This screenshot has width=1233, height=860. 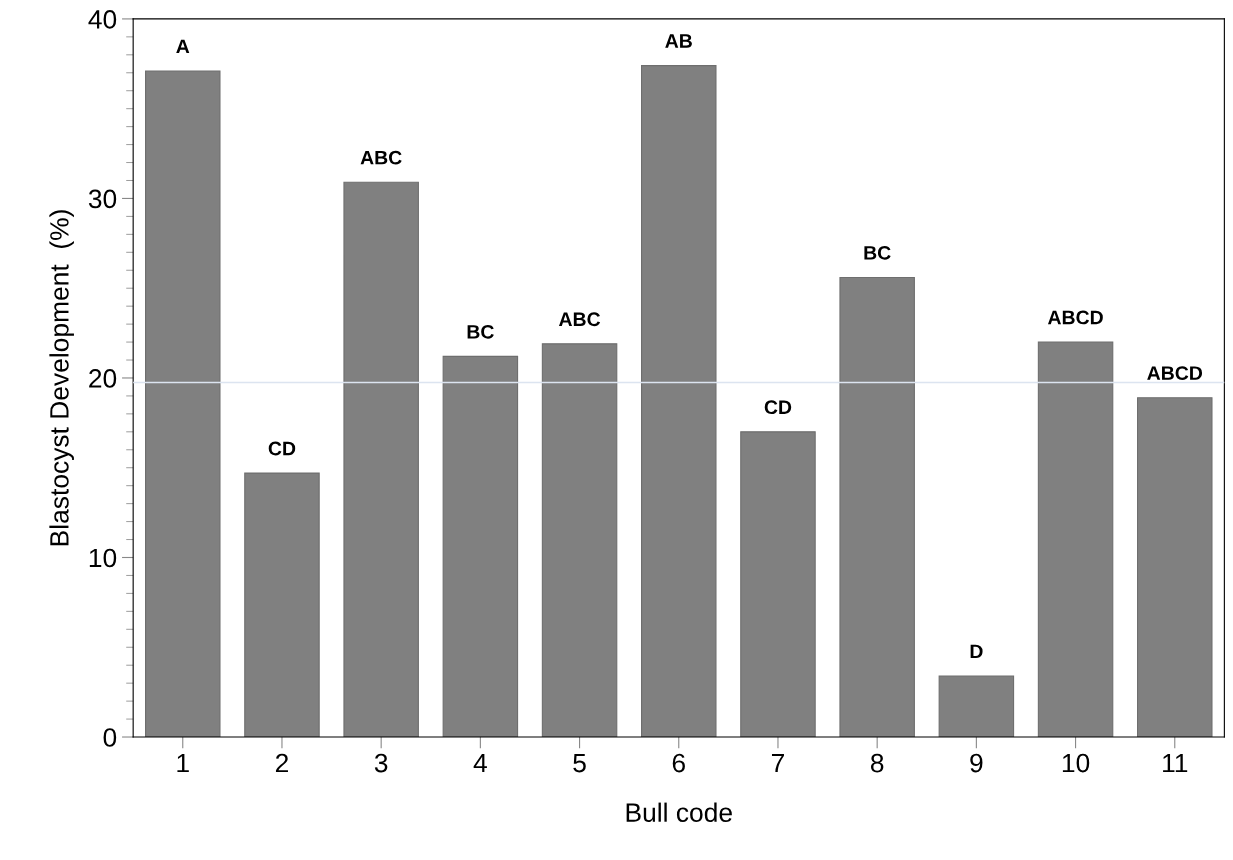 What do you see at coordinates (103, 558) in the screenshot?
I see `y-tick-label: 10` at bounding box center [103, 558].